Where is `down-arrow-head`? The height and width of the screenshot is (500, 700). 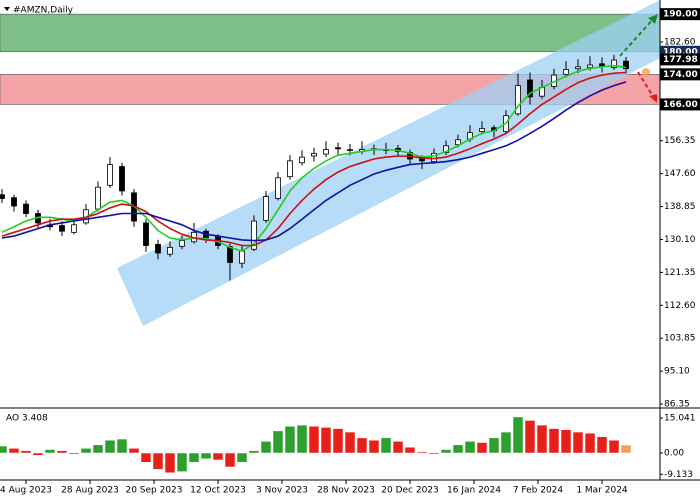
down-arrow-head is located at coordinates (653, 98).